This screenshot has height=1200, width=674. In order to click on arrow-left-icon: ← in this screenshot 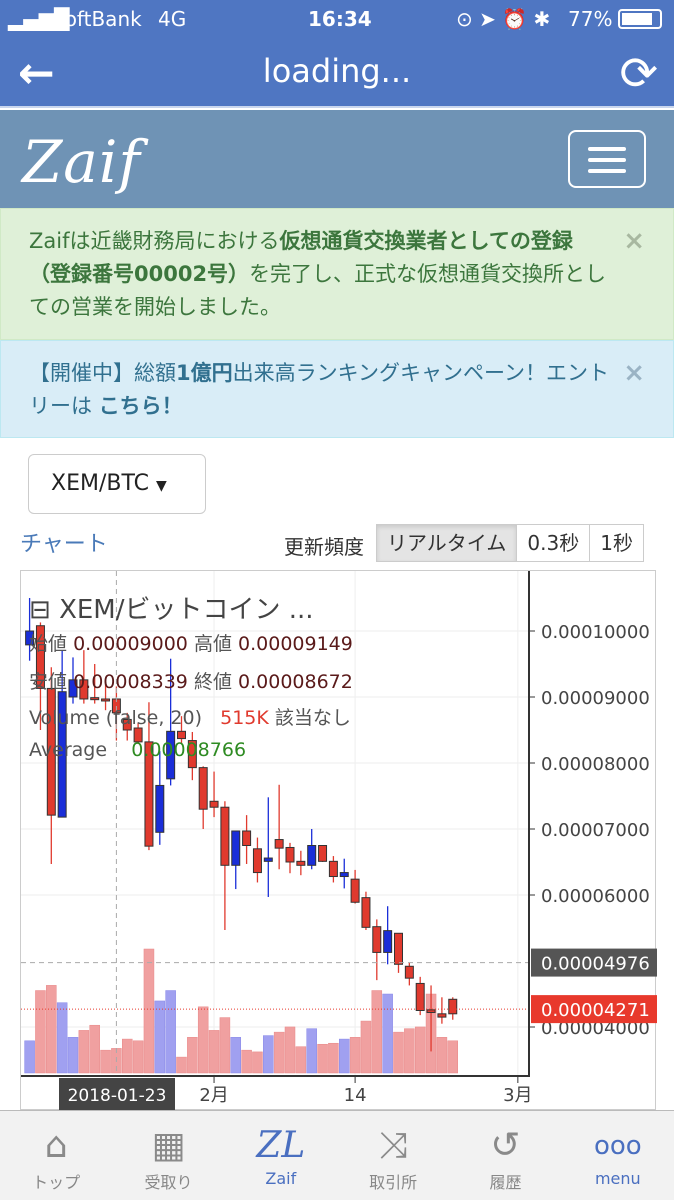, I will do `click(36, 73)`.